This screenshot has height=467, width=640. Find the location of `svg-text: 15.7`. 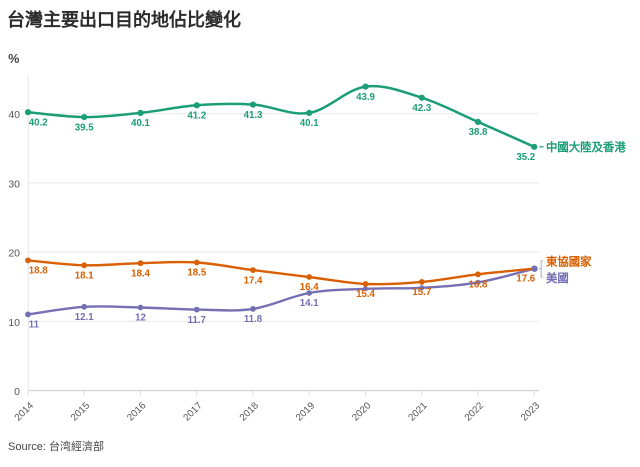

svg-text: 15.7 is located at coordinates (421, 292).